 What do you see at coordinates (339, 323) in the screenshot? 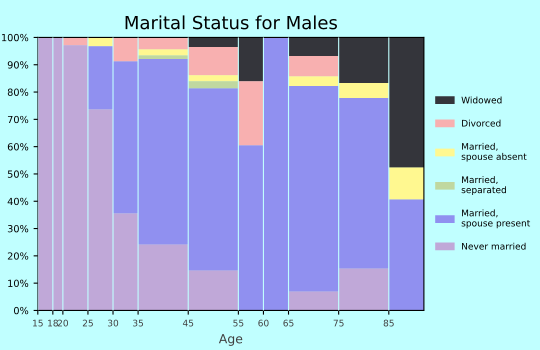
I see `x-tick-label: 75` at bounding box center [339, 323].